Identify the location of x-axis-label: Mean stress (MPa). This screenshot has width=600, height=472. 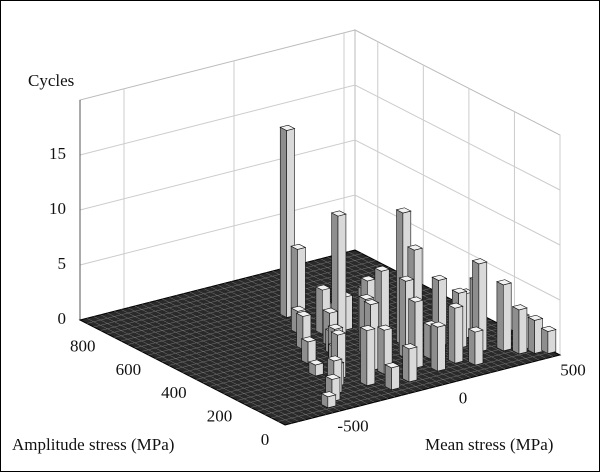
(489, 444).